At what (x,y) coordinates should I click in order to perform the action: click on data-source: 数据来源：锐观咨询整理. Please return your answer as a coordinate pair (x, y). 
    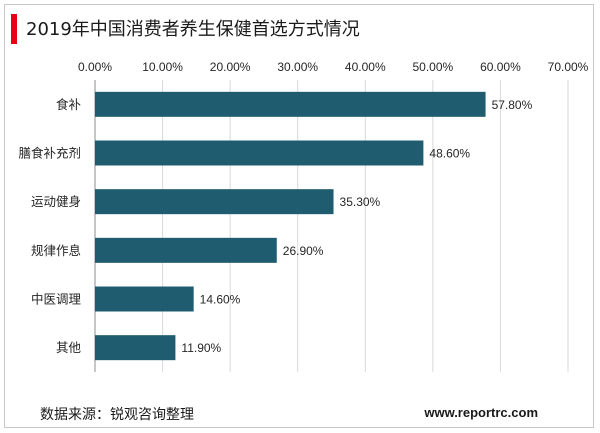
    Looking at the image, I should click on (117, 415).